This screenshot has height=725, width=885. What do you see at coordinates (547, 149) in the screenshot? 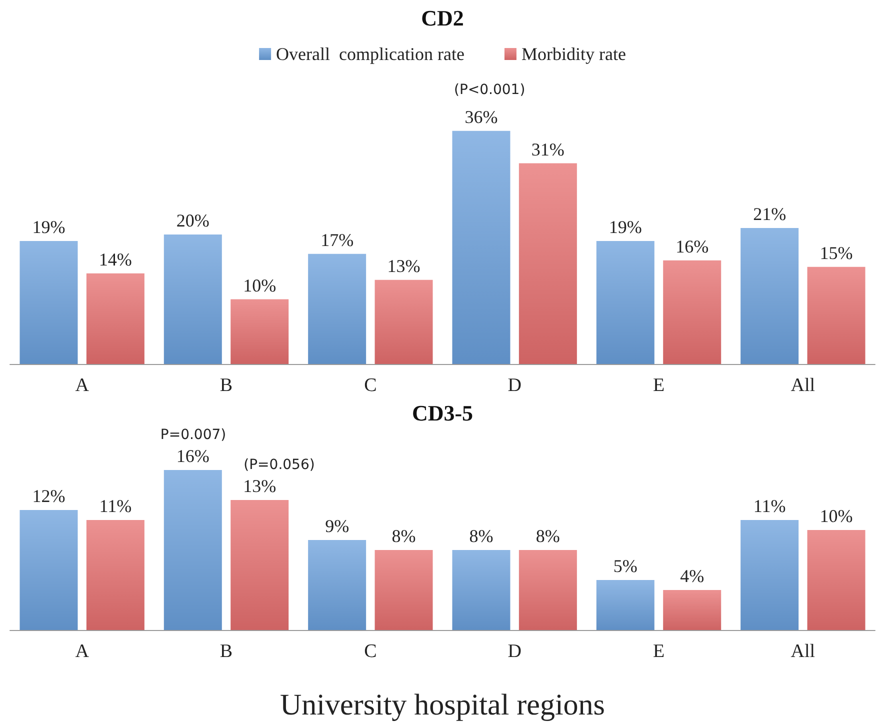
I see `data-label: 31%` at bounding box center [547, 149].